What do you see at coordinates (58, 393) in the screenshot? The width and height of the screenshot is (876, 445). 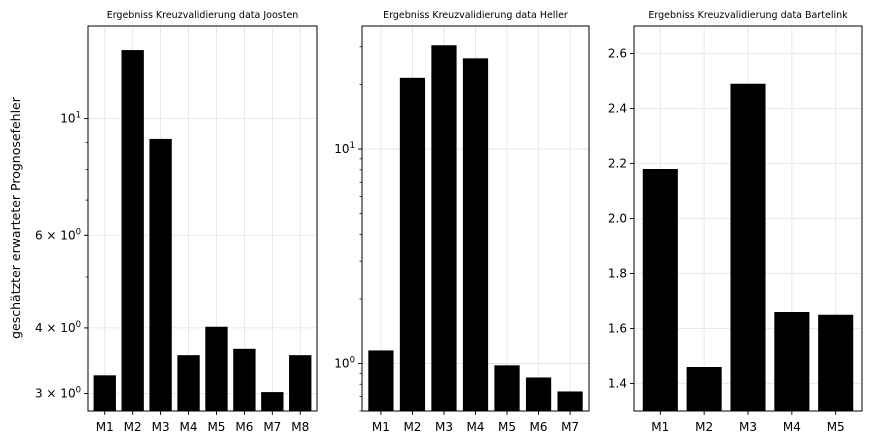 I see `y-tick-label: 3 × 100` at bounding box center [58, 393].